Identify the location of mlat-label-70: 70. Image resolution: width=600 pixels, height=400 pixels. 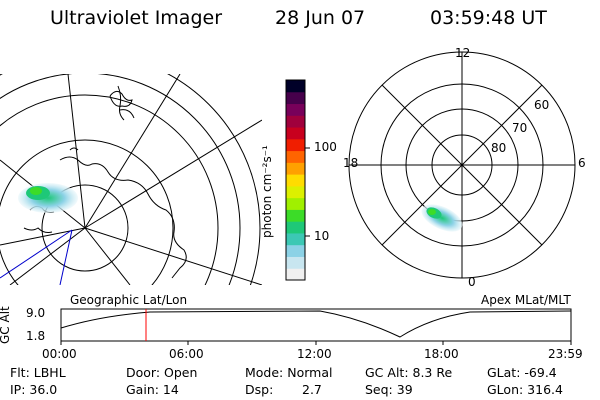
(520, 128).